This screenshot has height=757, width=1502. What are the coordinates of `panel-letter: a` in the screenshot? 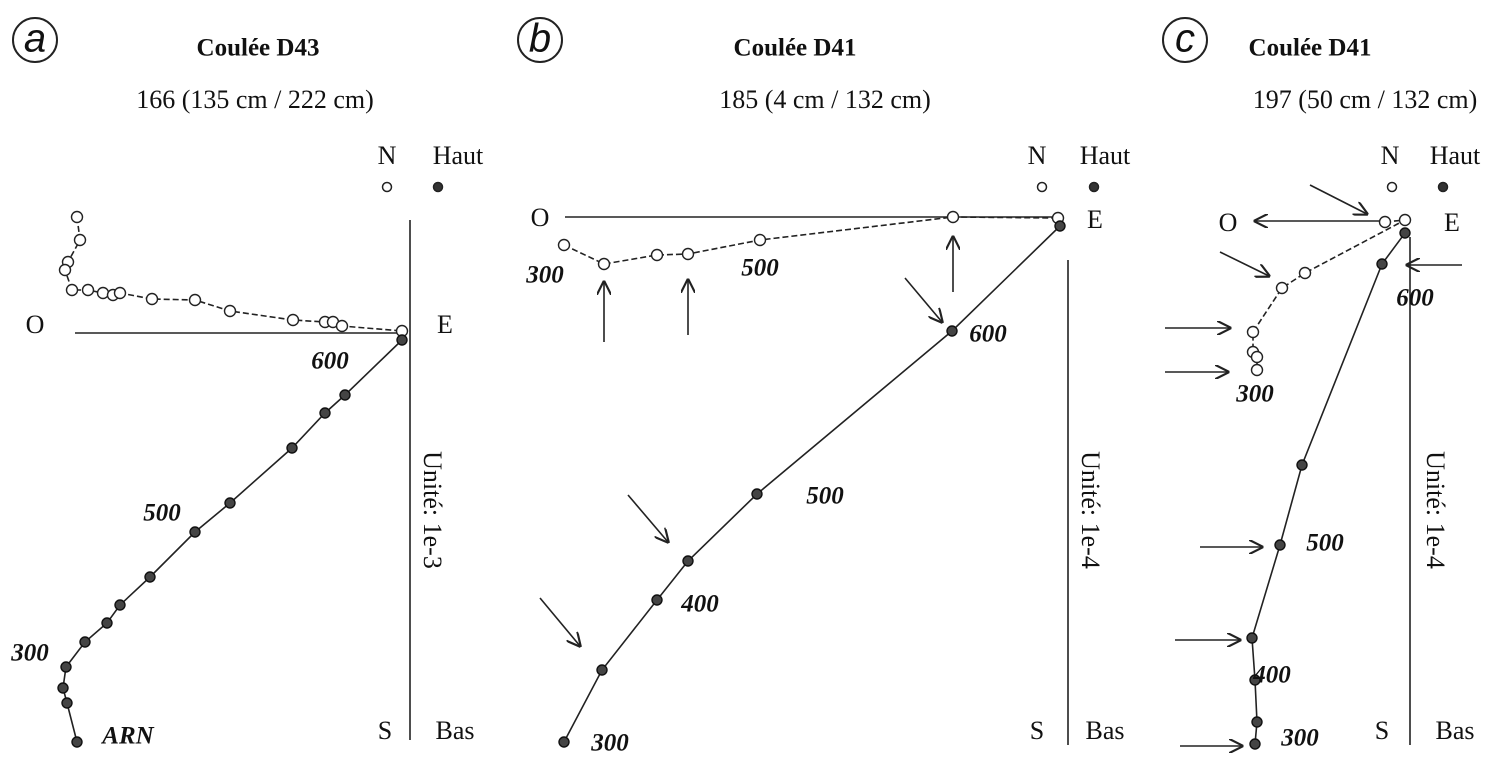 It's located at (35, 39).